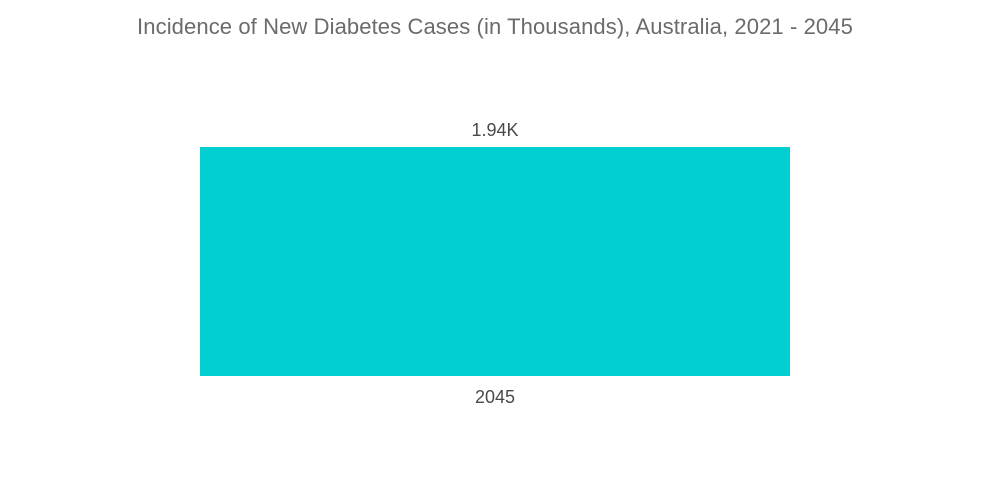 The height and width of the screenshot is (504, 1000). I want to click on labels-layer: 1.94K 2045, so click(494, 263).